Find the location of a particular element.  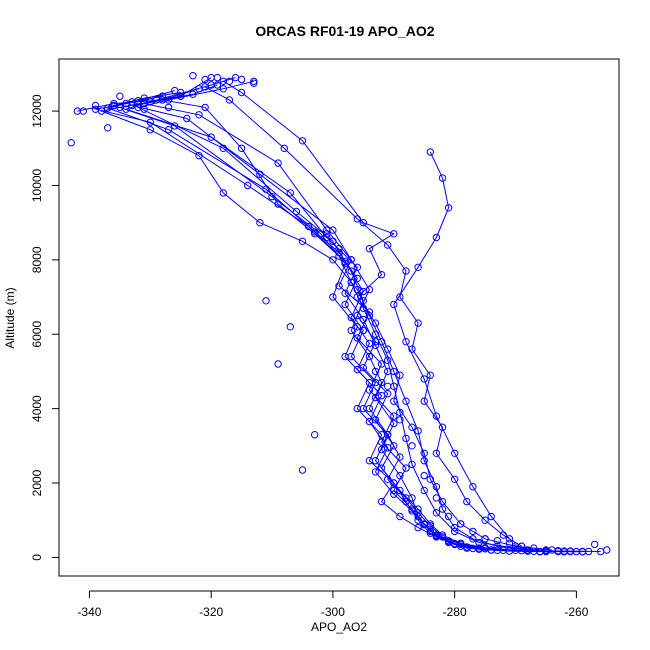

y-axis-label: Altitude (m) is located at coordinates (10, 317).